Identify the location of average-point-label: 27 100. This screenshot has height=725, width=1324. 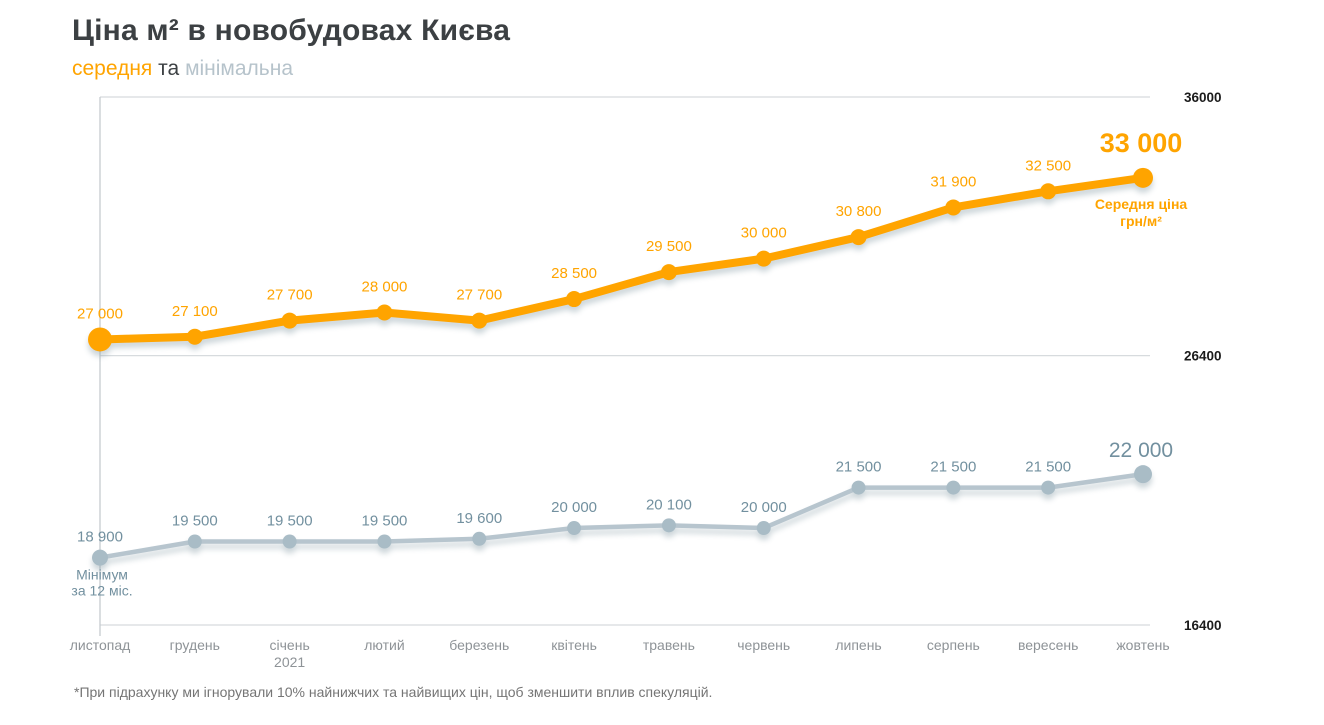
(195, 311).